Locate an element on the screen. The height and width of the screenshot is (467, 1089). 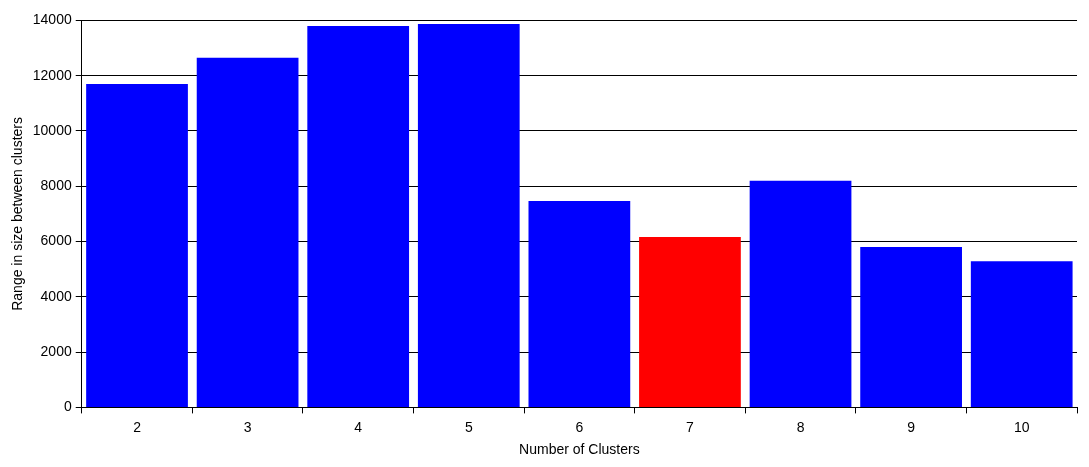
x-tick-label: 5 is located at coordinates (468, 426).